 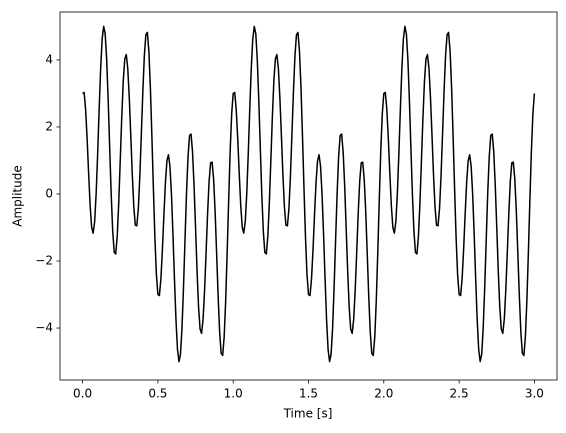 What do you see at coordinates (383, 394) in the screenshot?
I see `x-tick-label: 2.0` at bounding box center [383, 394].